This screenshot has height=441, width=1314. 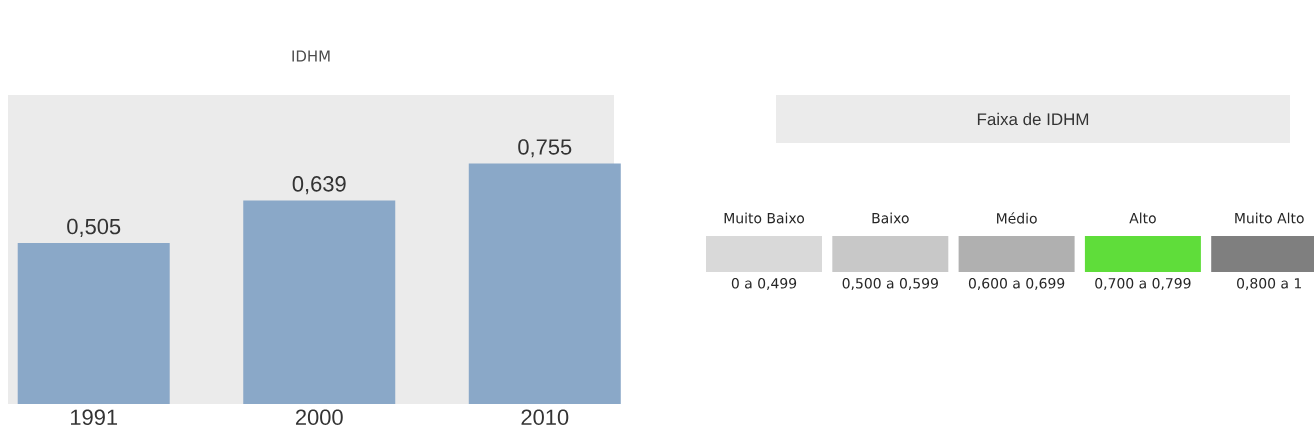 I want to click on text: 0,800 a 1, so click(x=1269, y=283).